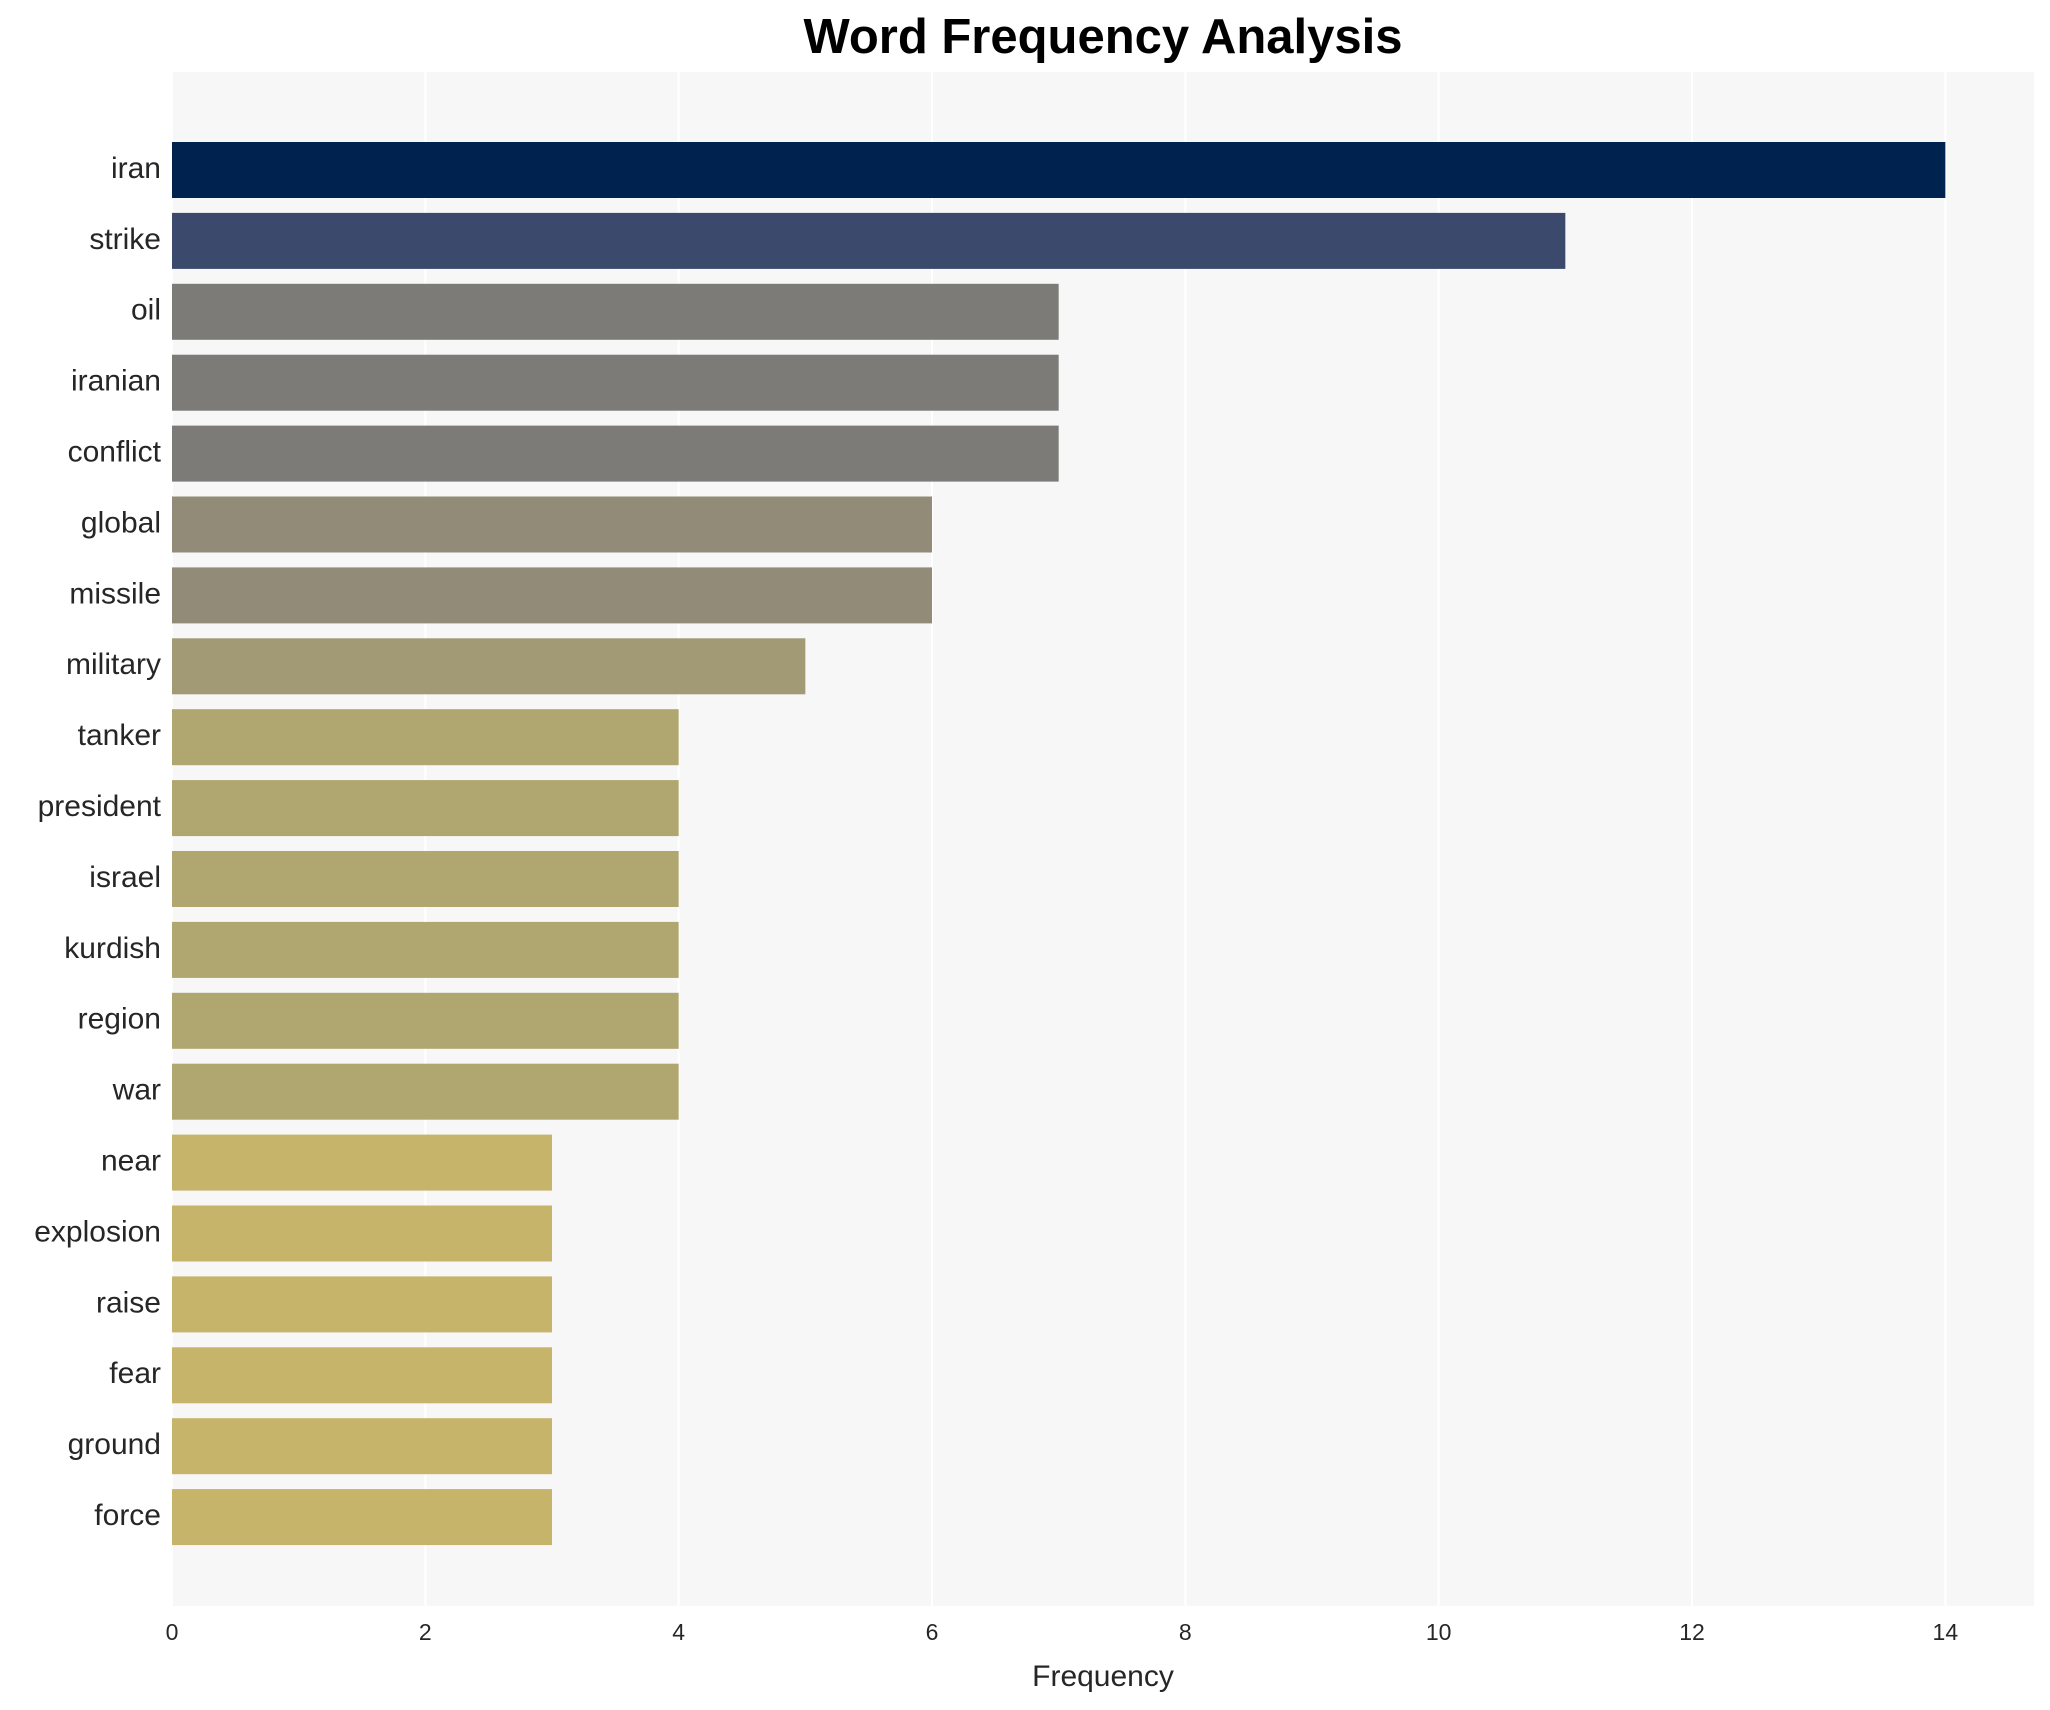 Image resolution: width=2050 pixels, height=1710 pixels. What do you see at coordinates (114, 1444) in the screenshot?
I see `y-tick-label: ground` at bounding box center [114, 1444].